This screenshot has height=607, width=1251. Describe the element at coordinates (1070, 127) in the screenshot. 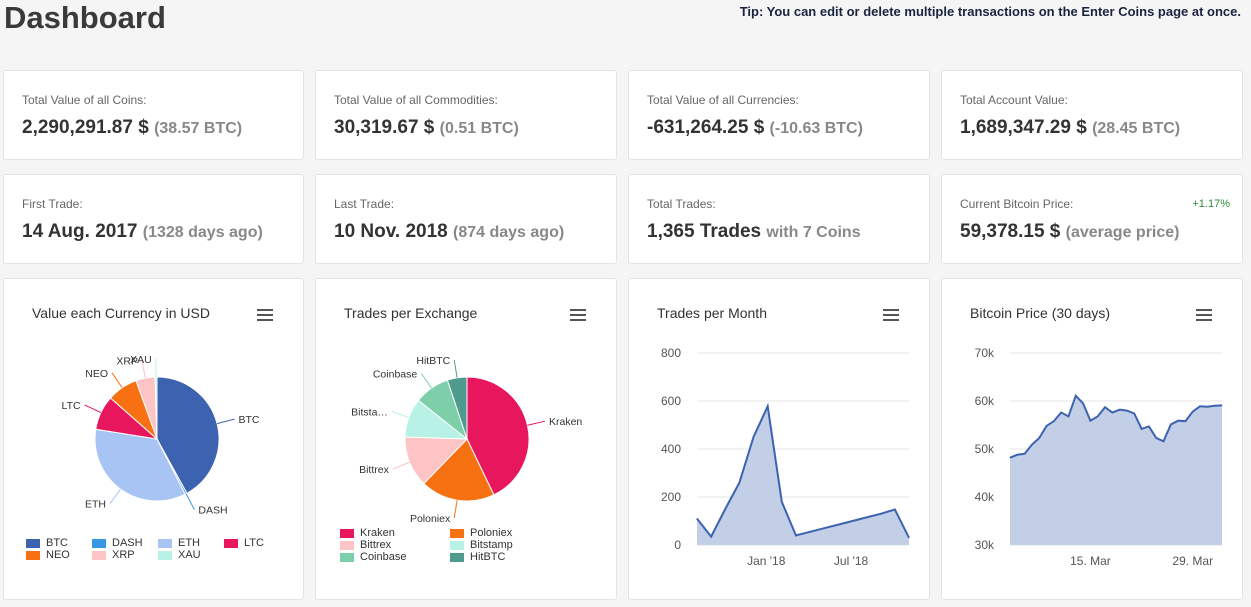

I see `stat-value: 1,689,347.29 $ (28.45 BTC)` at that location.